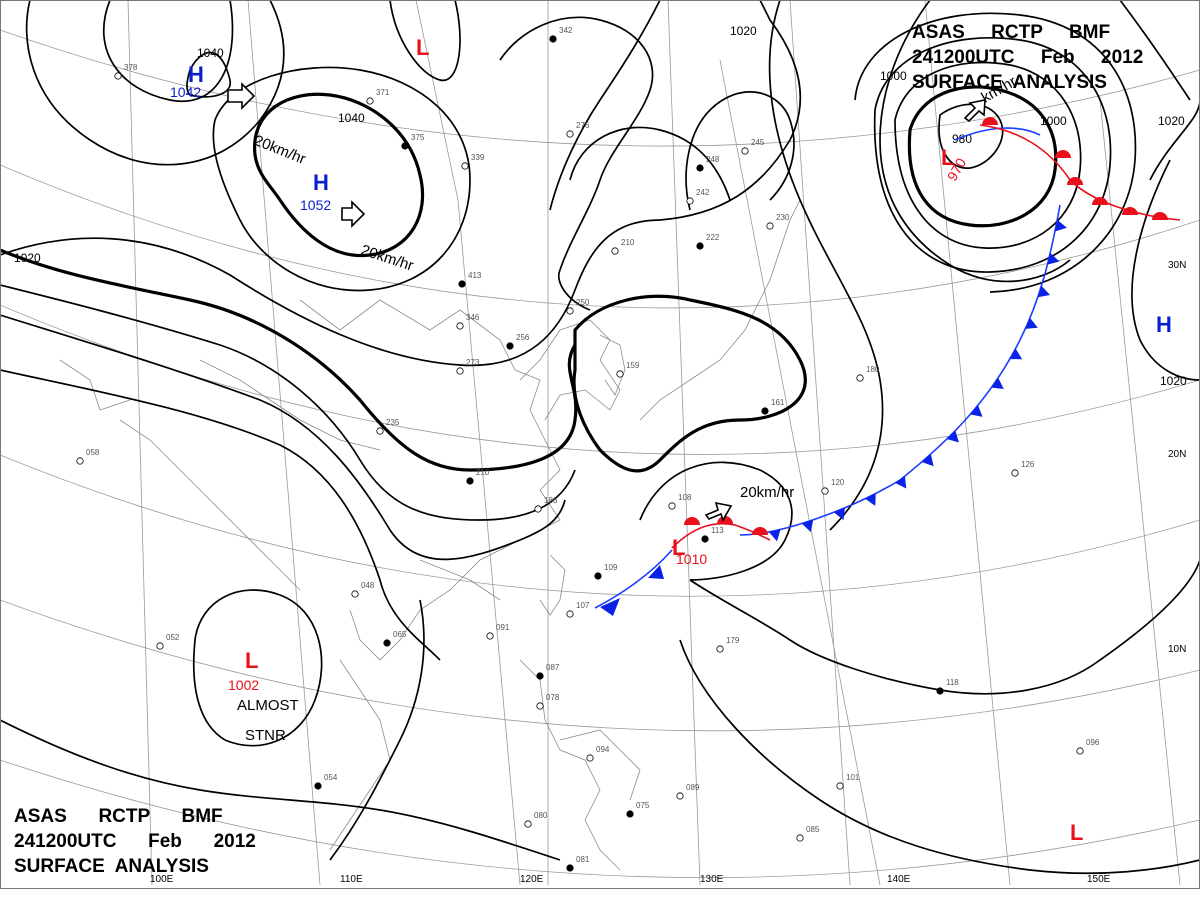 The width and height of the screenshot is (1200, 900). I want to click on low-pressure-value: 1010, so click(691, 559).